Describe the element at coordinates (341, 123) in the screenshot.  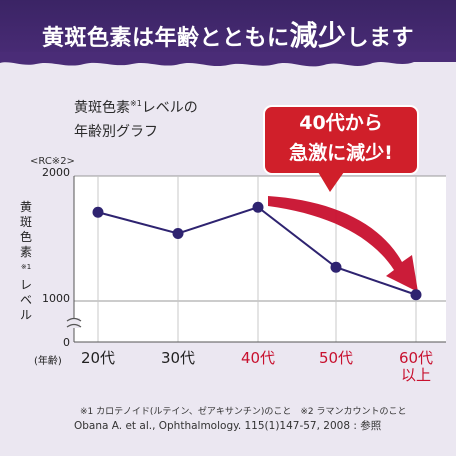
I see `callout-line1: 40代から` at that location.